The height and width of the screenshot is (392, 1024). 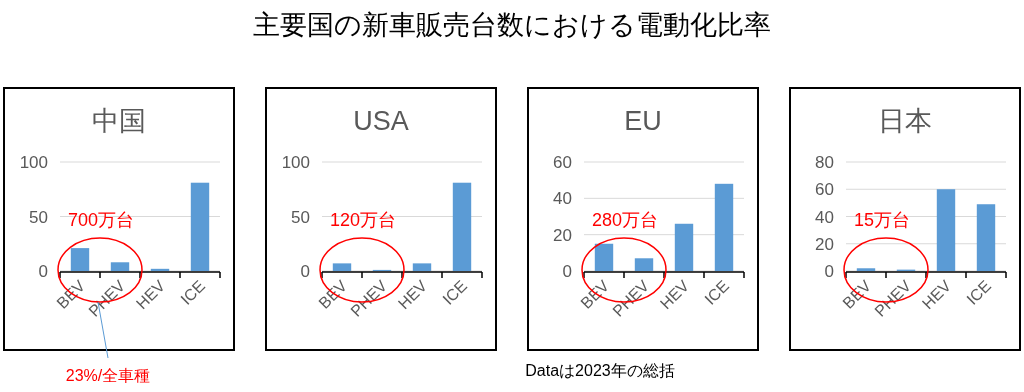 What do you see at coordinates (512, 25) in the screenshot?
I see `text: 主要国の新車販売台数における電動化比率` at bounding box center [512, 25].